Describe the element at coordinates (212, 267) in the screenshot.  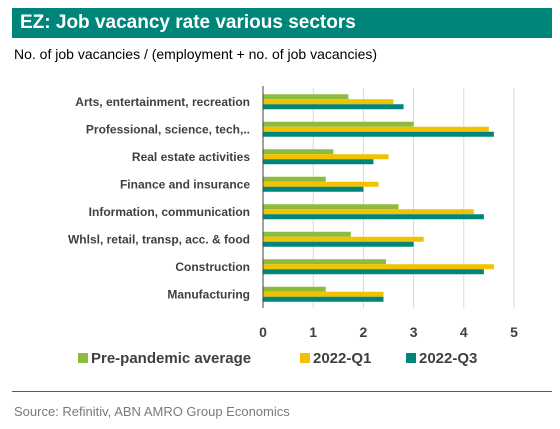
I see `category-label: Construction` at that location.